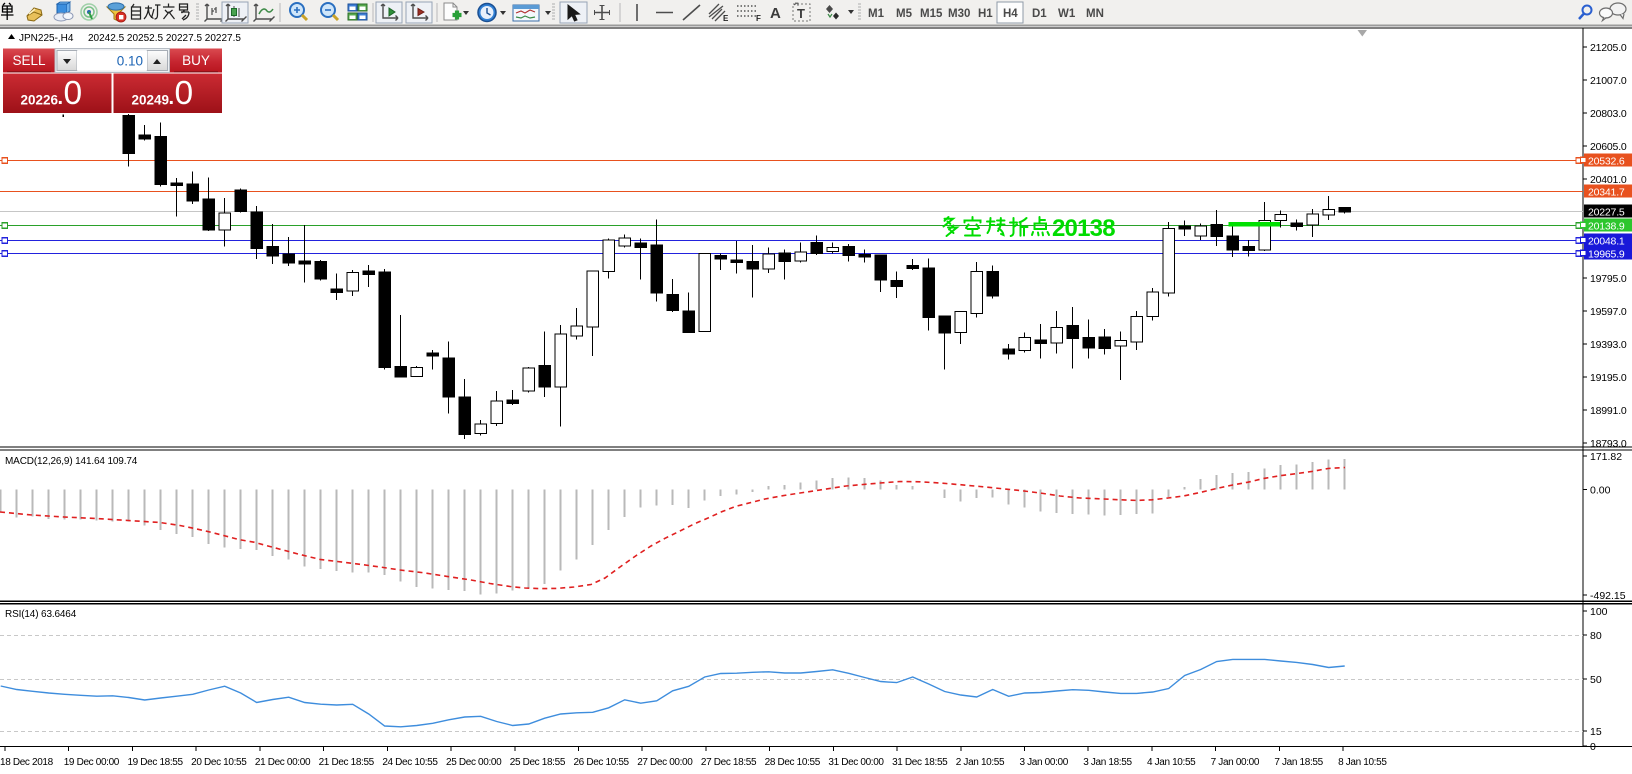 Image resolution: width=1632 pixels, height=774 pixels. What do you see at coordinates (1608, 180) in the screenshot?
I see `svg-text: 20401.0` at bounding box center [1608, 180].